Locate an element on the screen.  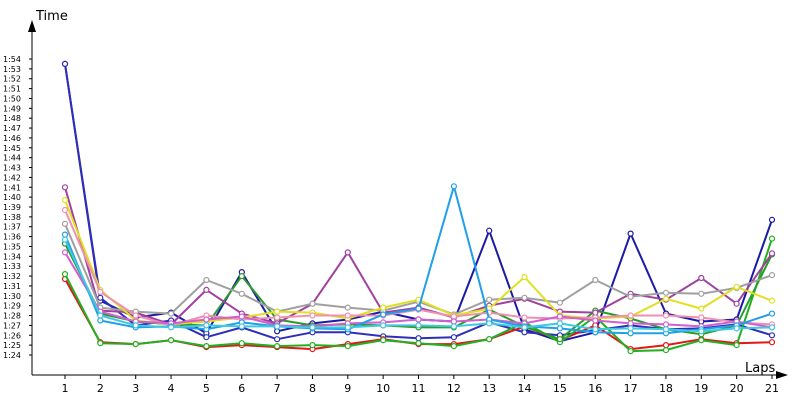
x-tick-label: 15 is located at coordinates (560, 388).